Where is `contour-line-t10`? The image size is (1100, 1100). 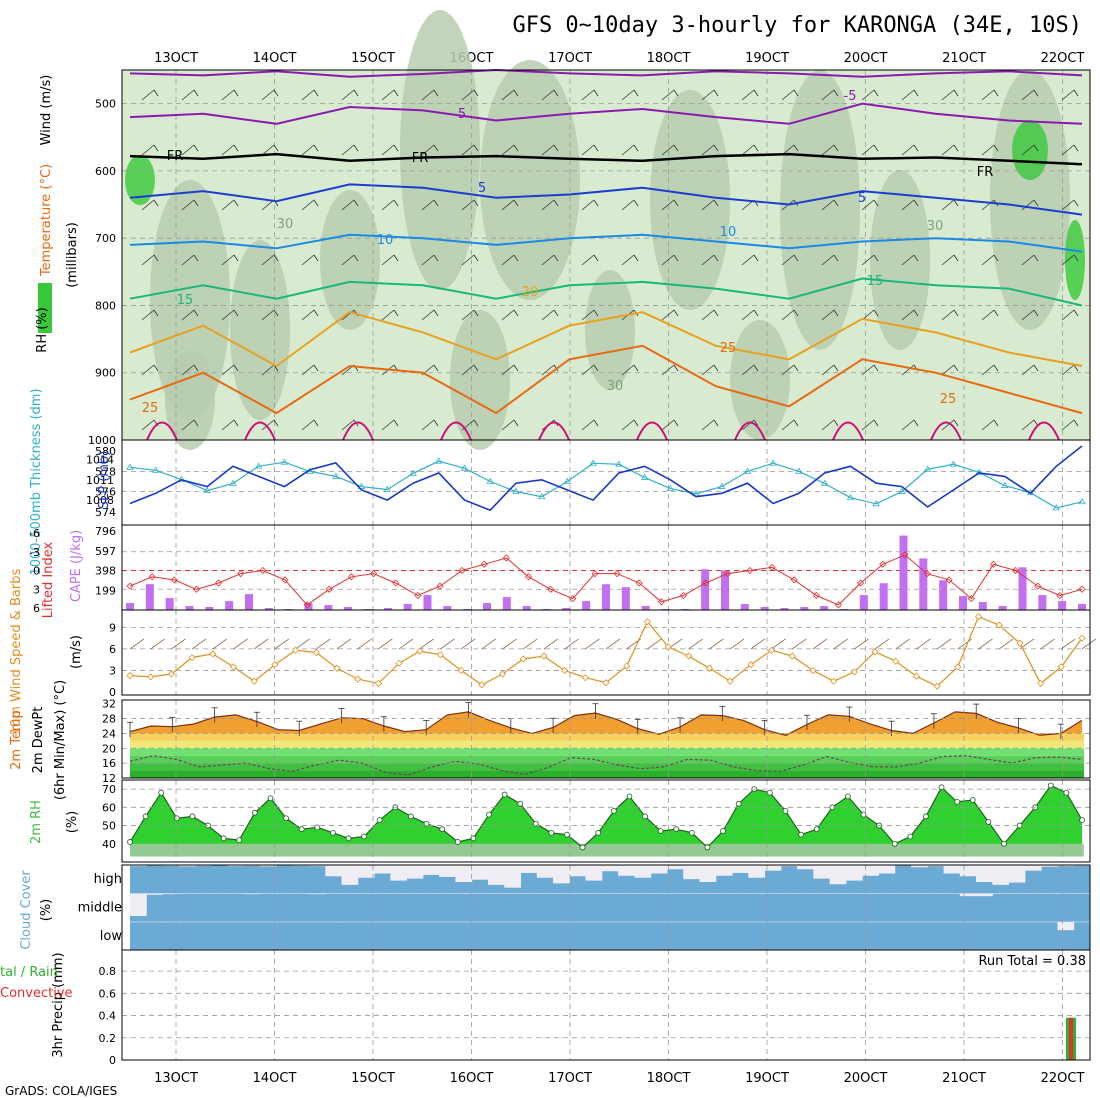 contour-line-t10 is located at coordinates (606, 243).